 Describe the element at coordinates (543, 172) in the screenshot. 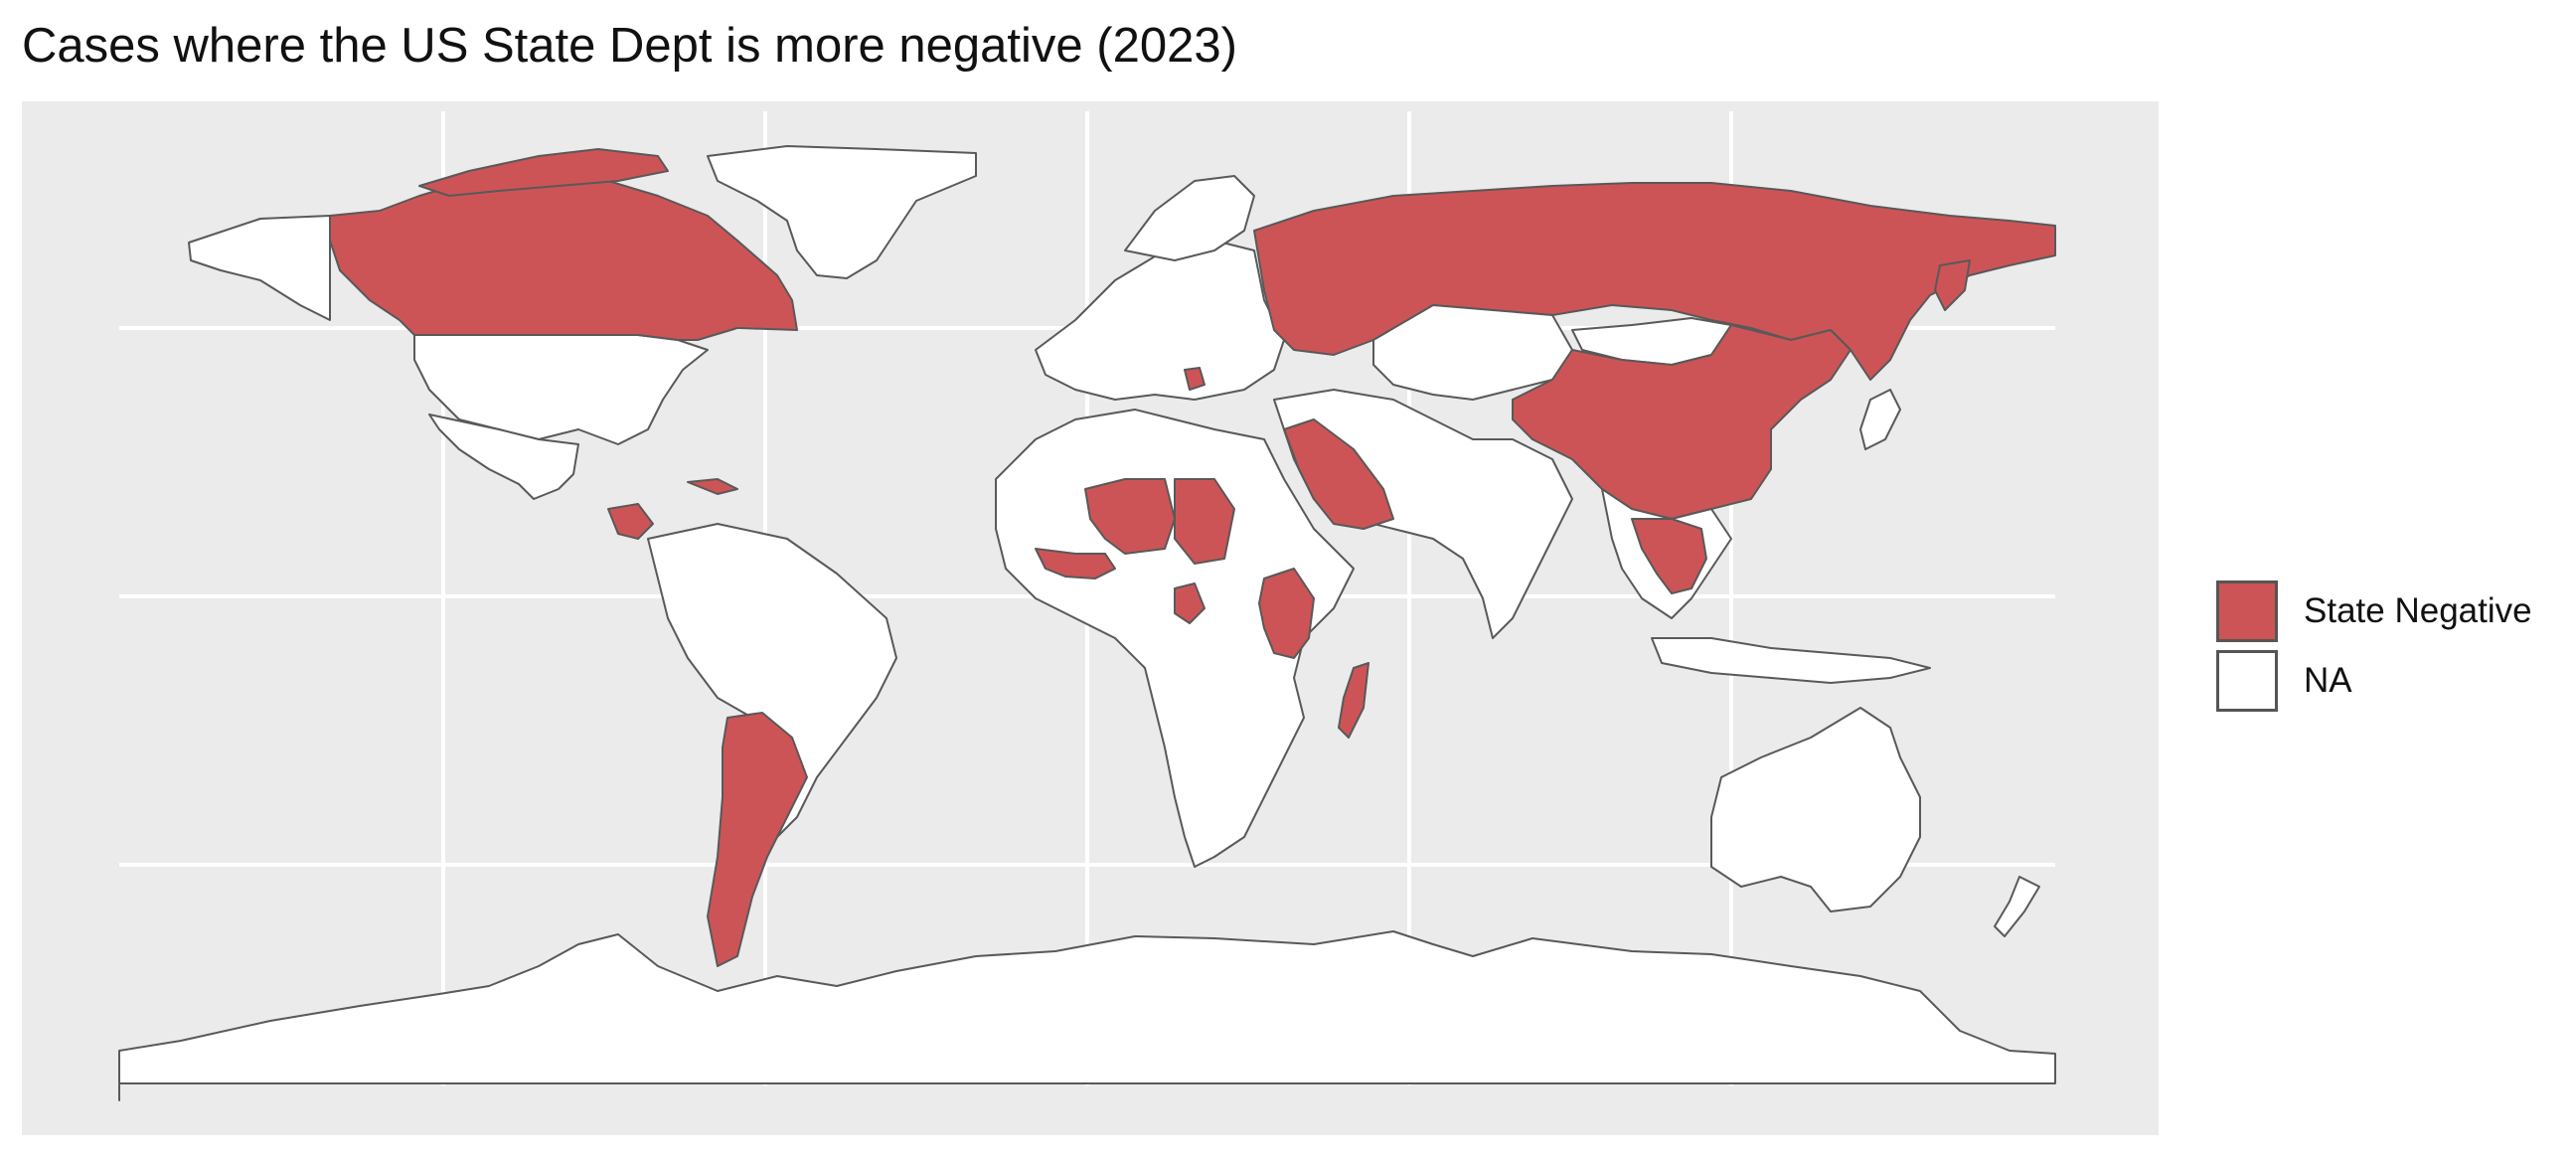

I see `country-canada-islands` at that location.